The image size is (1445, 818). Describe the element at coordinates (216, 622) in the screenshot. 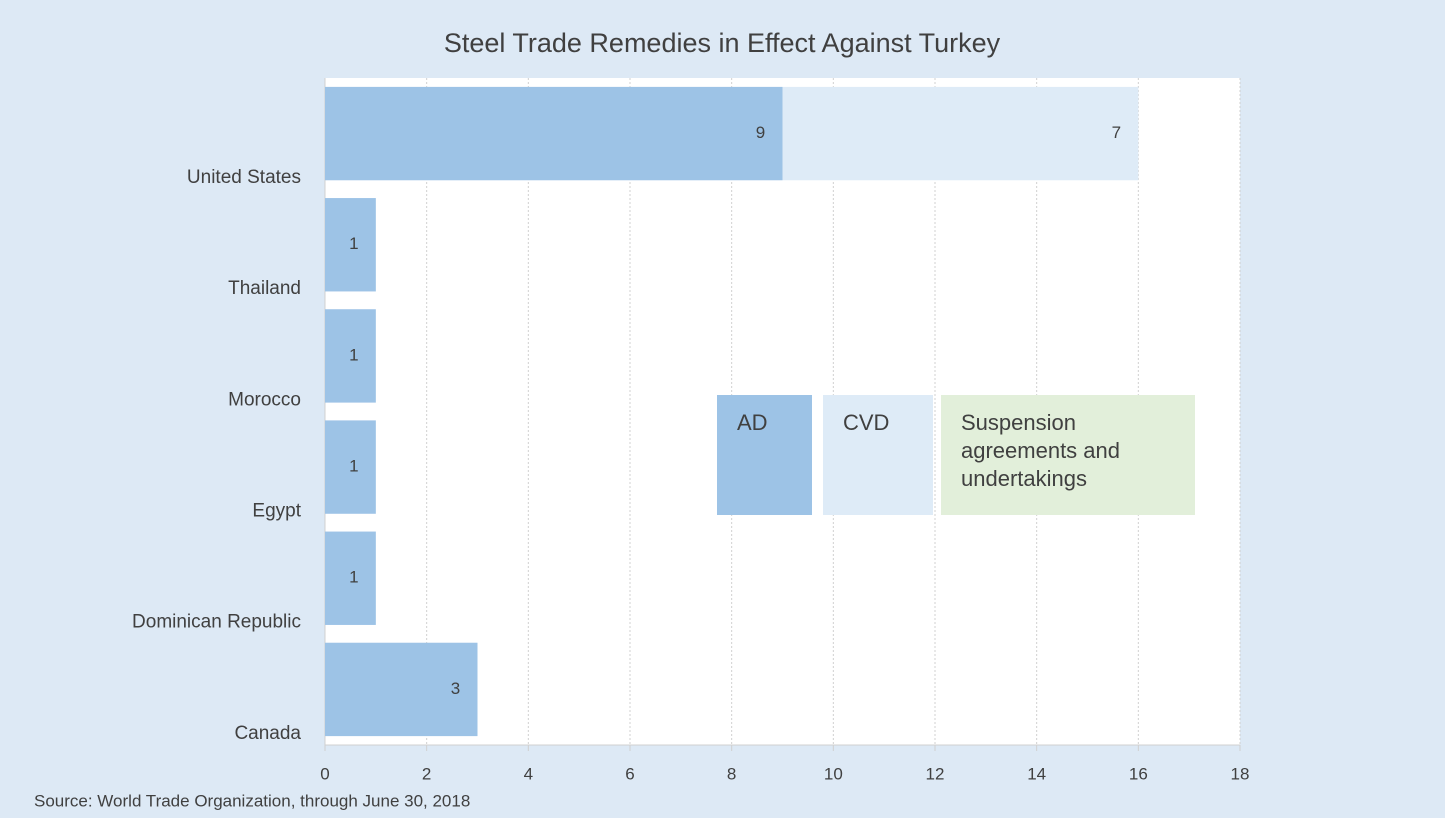

I see `y-tick-label: Dominican Republic` at that location.